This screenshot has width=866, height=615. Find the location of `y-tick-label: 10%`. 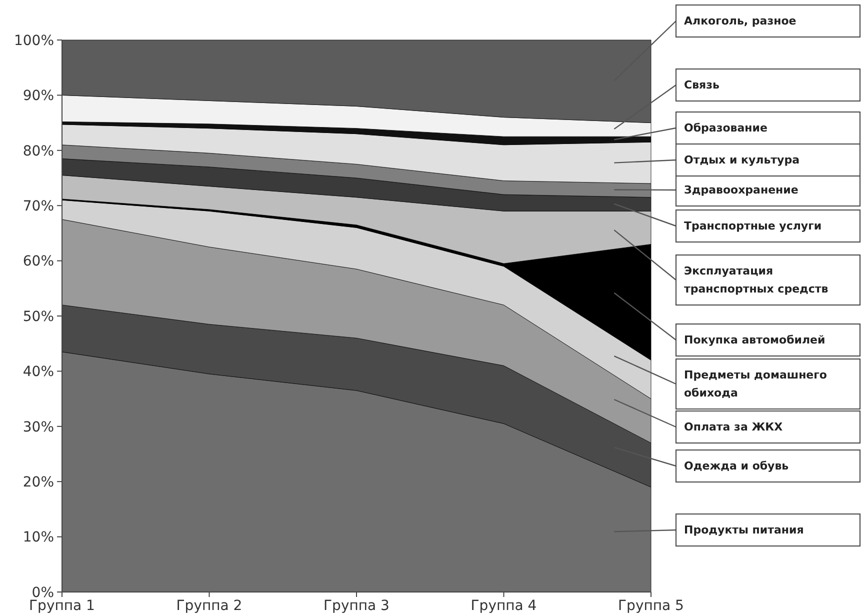

y-tick-label: 10% is located at coordinates (38, 538).